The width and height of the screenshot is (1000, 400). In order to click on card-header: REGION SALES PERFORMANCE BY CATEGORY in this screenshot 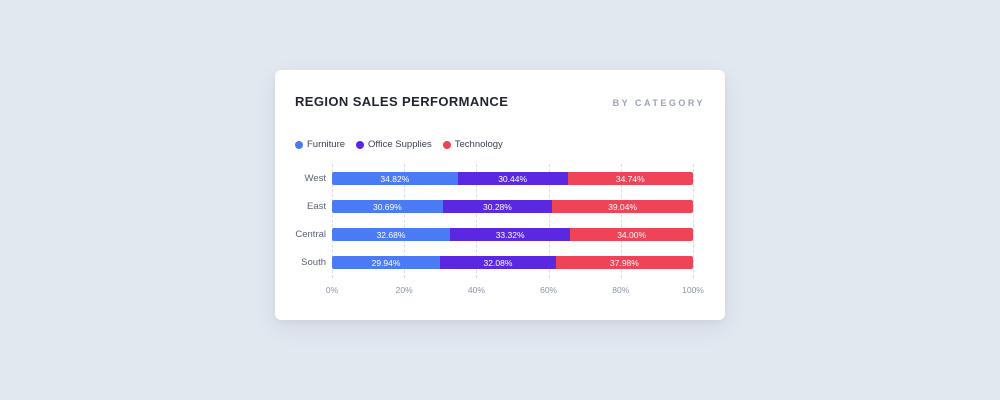, I will do `click(500, 101)`.